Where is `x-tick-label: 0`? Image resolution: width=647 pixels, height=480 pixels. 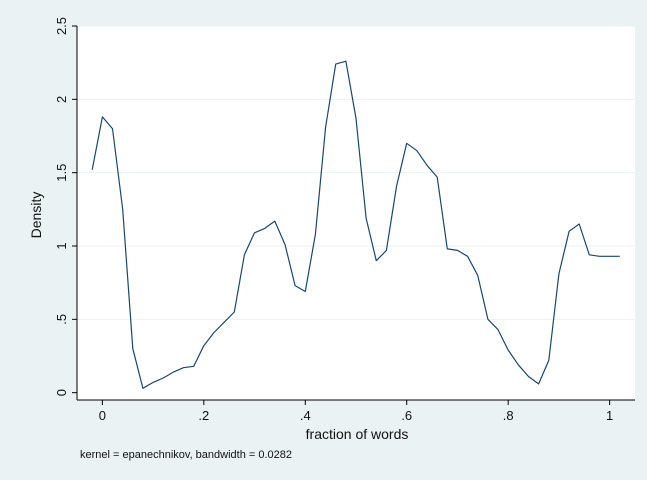 x-tick-label: 0 is located at coordinates (102, 415).